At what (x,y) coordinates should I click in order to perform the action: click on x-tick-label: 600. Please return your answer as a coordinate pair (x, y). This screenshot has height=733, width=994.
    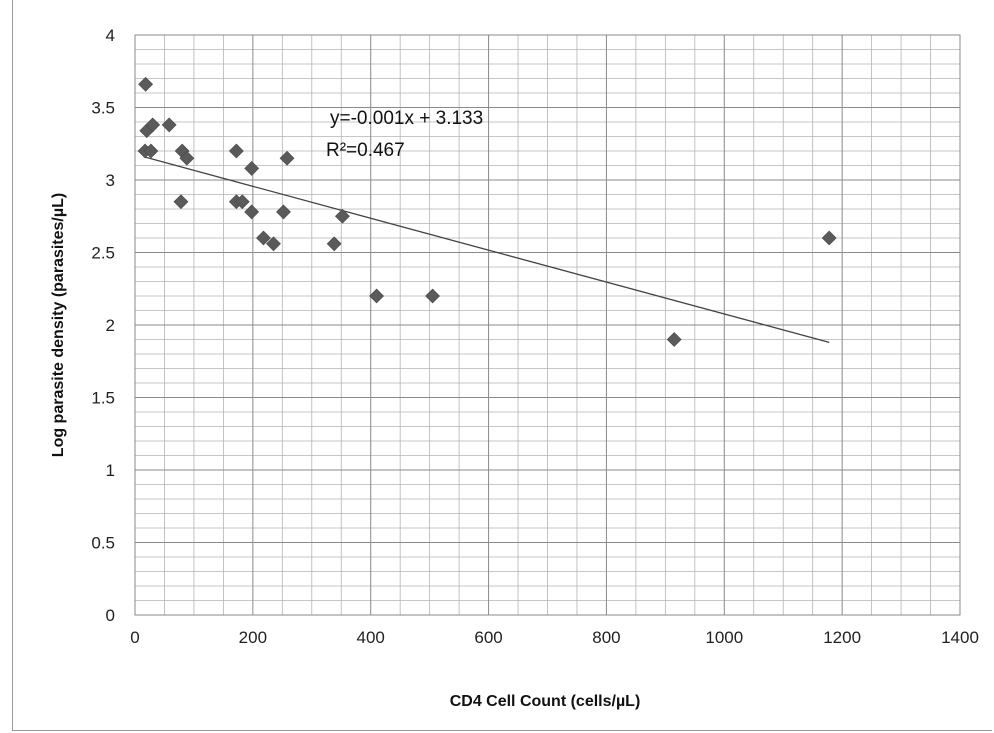
    Looking at the image, I should click on (488, 637).